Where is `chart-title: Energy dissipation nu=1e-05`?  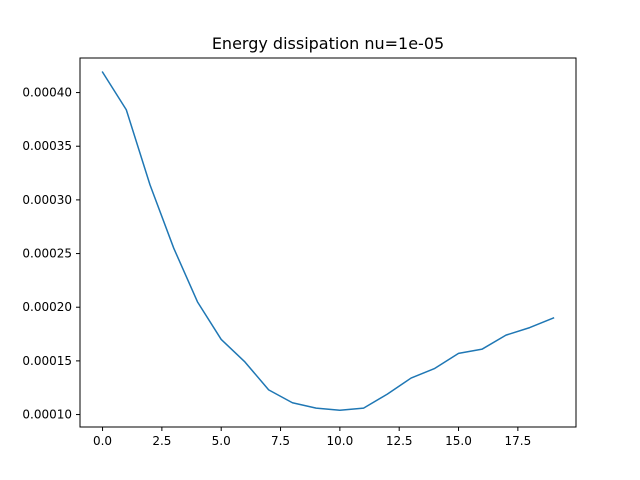
chart-title: Energy dissipation nu=1e-05 is located at coordinates (328, 43).